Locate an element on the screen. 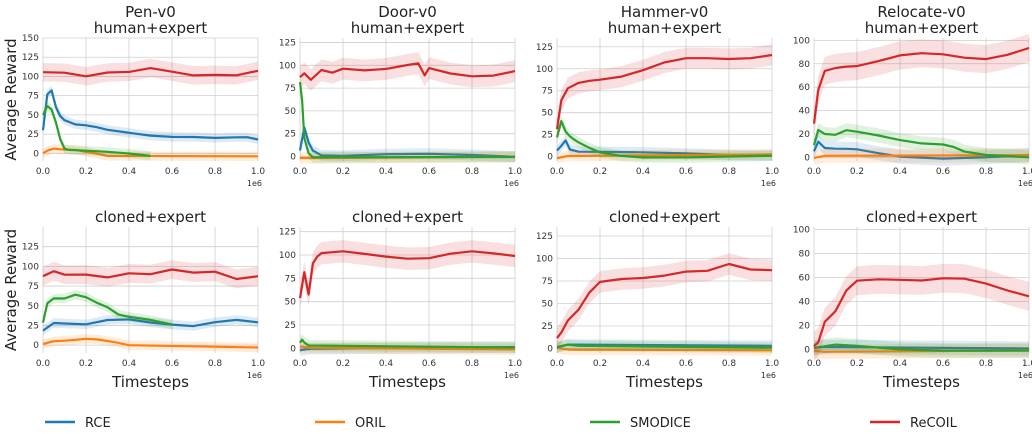 The width and height of the screenshot is (1032, 434). subplot-title: Door-v0 is located at coordinates (407, 12).